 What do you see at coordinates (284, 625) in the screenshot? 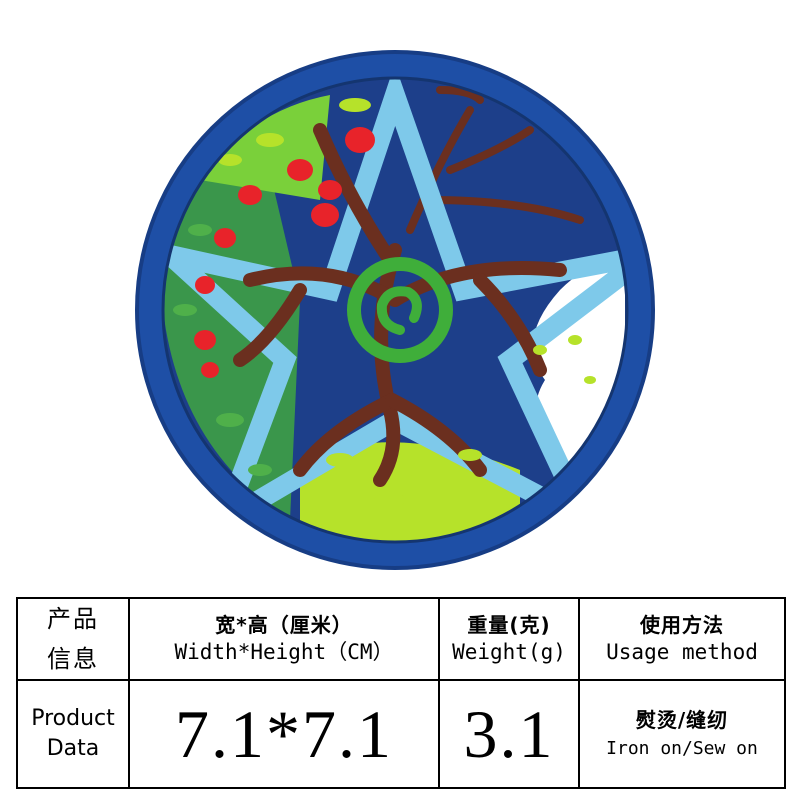
I see `size-header-cn: 宽*高（厘米）` at bounding box center [284, 625].